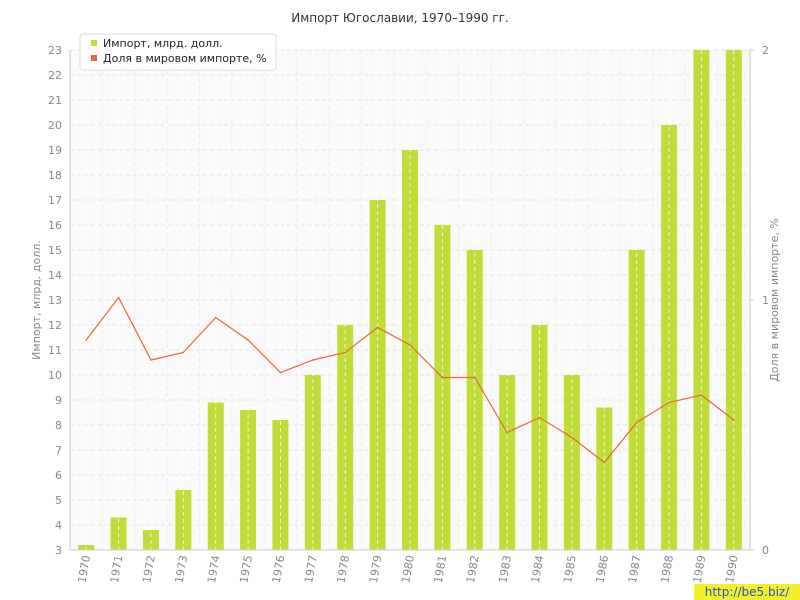 Image resolution: width=800 pixels, height=600 pixels. Describe the element at coordinates (58, 500) in the screenshot. I see `y-tick-label: 5` at that location.